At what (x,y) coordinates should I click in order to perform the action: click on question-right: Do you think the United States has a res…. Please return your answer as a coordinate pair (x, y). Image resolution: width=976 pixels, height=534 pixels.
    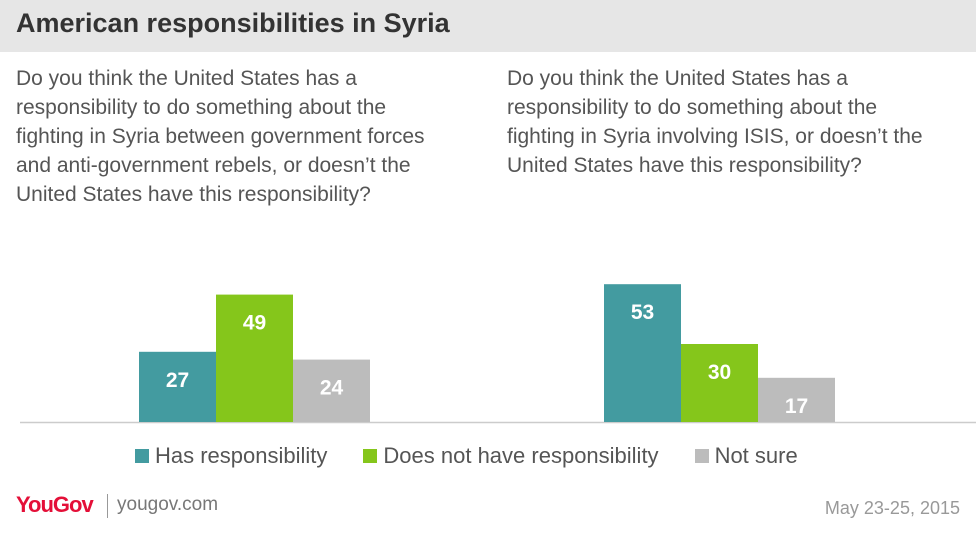
    Looking at the image, I should click on (715, 122).